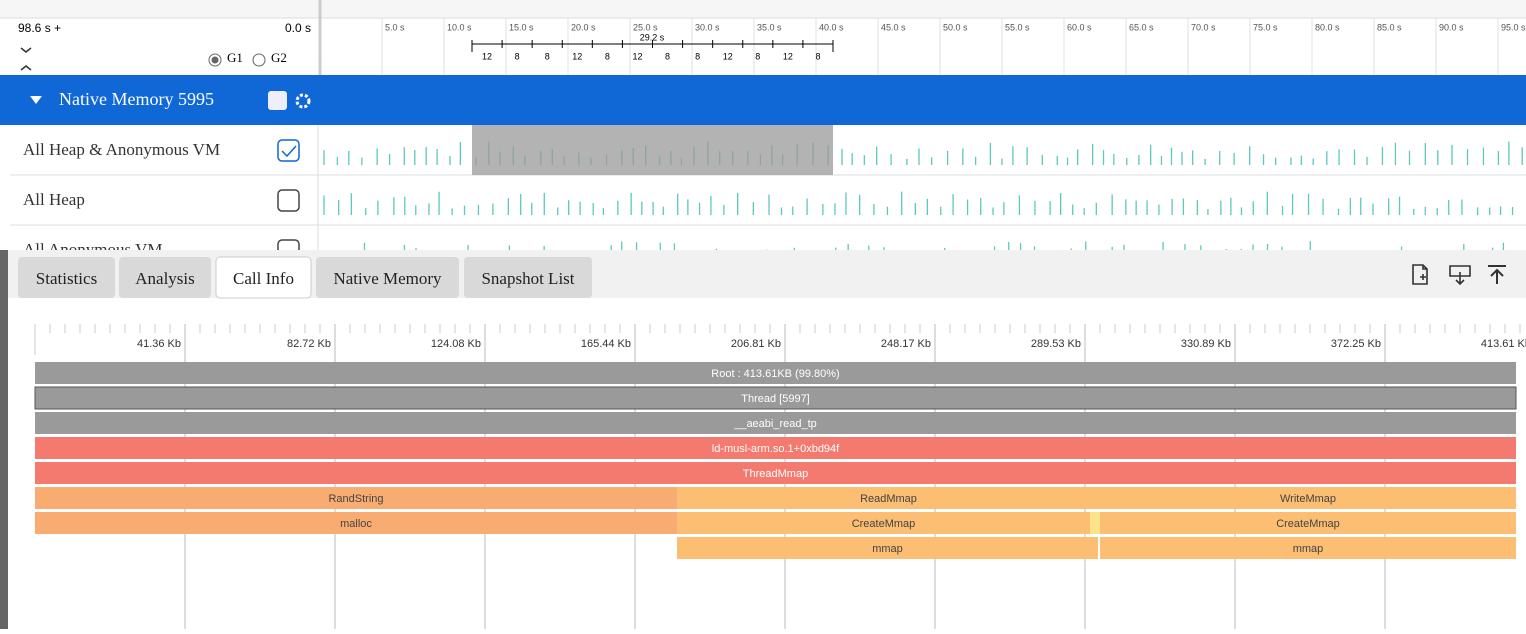 This screenshot has height=634, width=1526. I want to click on time-tick-label: 40.0 s, so click(831, 27).